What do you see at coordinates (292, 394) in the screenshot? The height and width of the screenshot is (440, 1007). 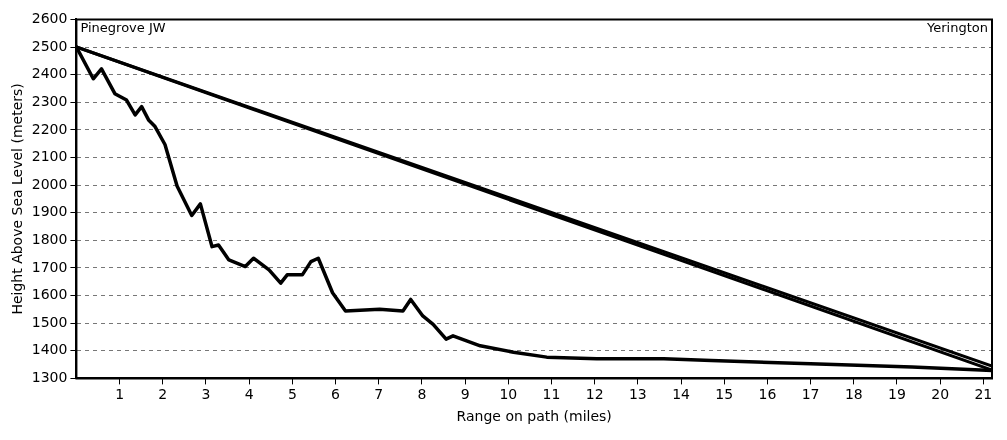 I see `x-tick-label: 5` at bounding box center [292, 394].